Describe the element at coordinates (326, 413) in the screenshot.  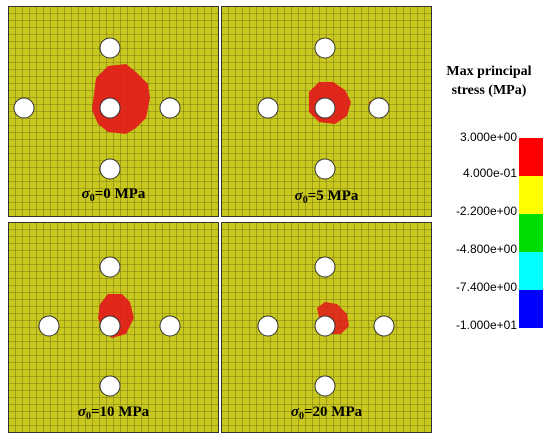
I see `panel-label: σ0=20 MPa` at that location.